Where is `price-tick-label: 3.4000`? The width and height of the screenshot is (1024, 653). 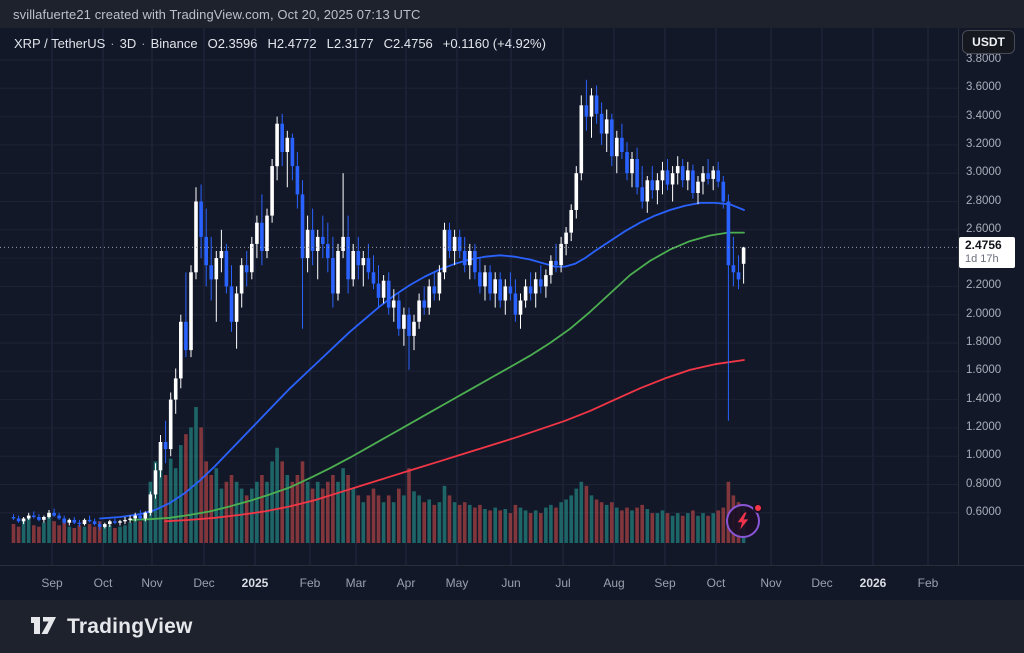 price-tick-label: 3.4000 is located at coordinates (984, 116).